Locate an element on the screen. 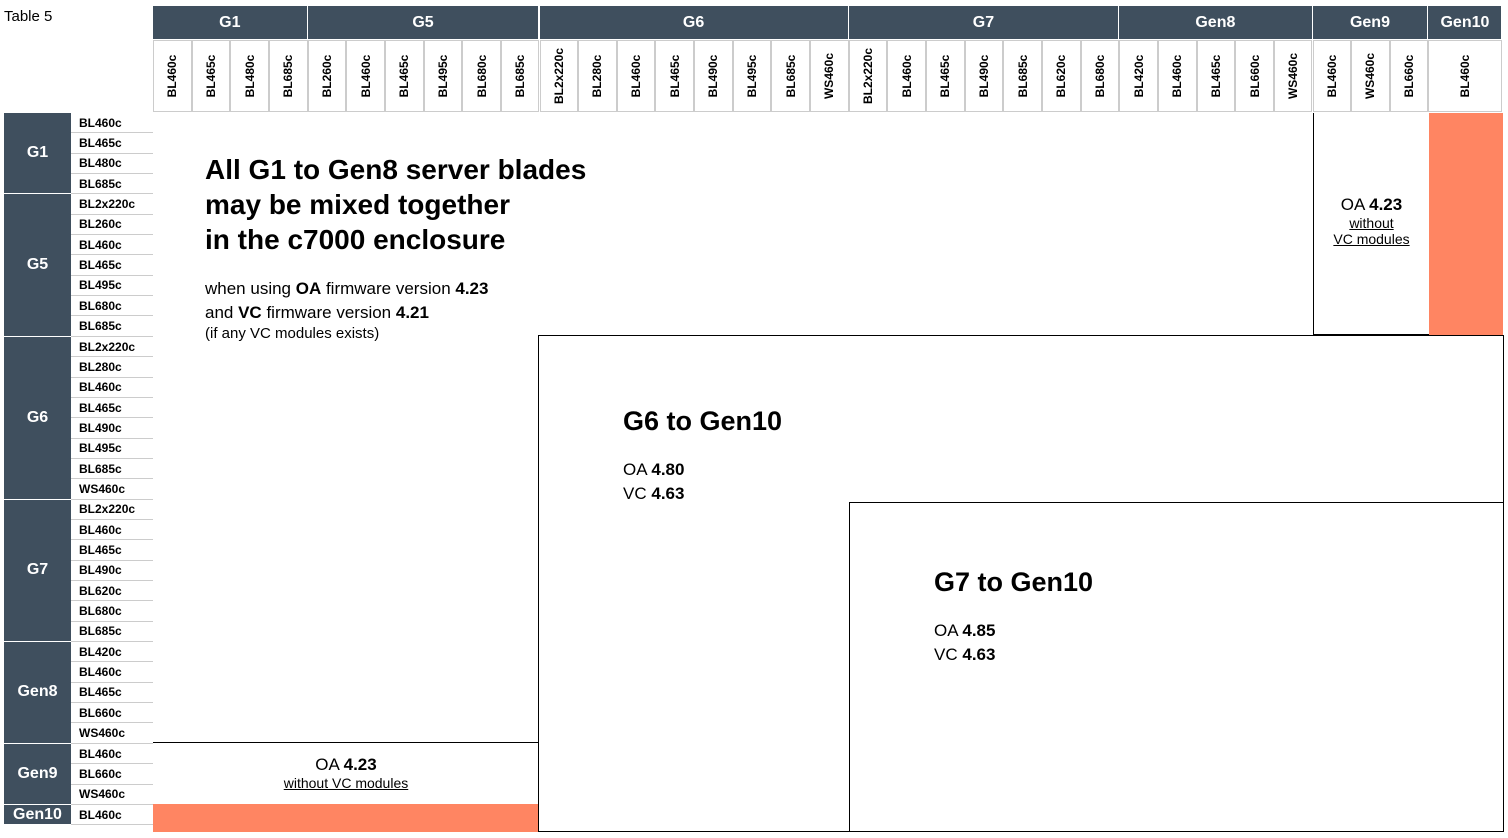  col-model-header: BL420c is located at coordinates (1138, 76).